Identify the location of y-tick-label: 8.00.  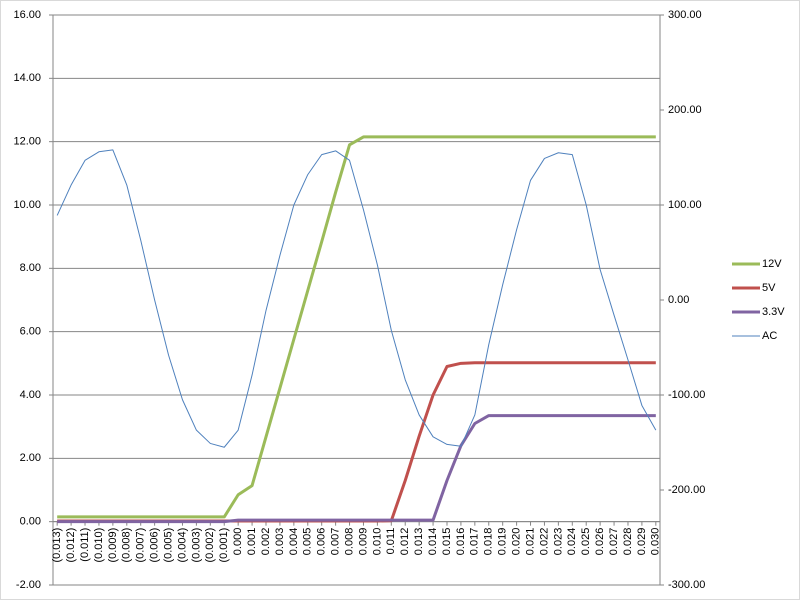
(30, 268).